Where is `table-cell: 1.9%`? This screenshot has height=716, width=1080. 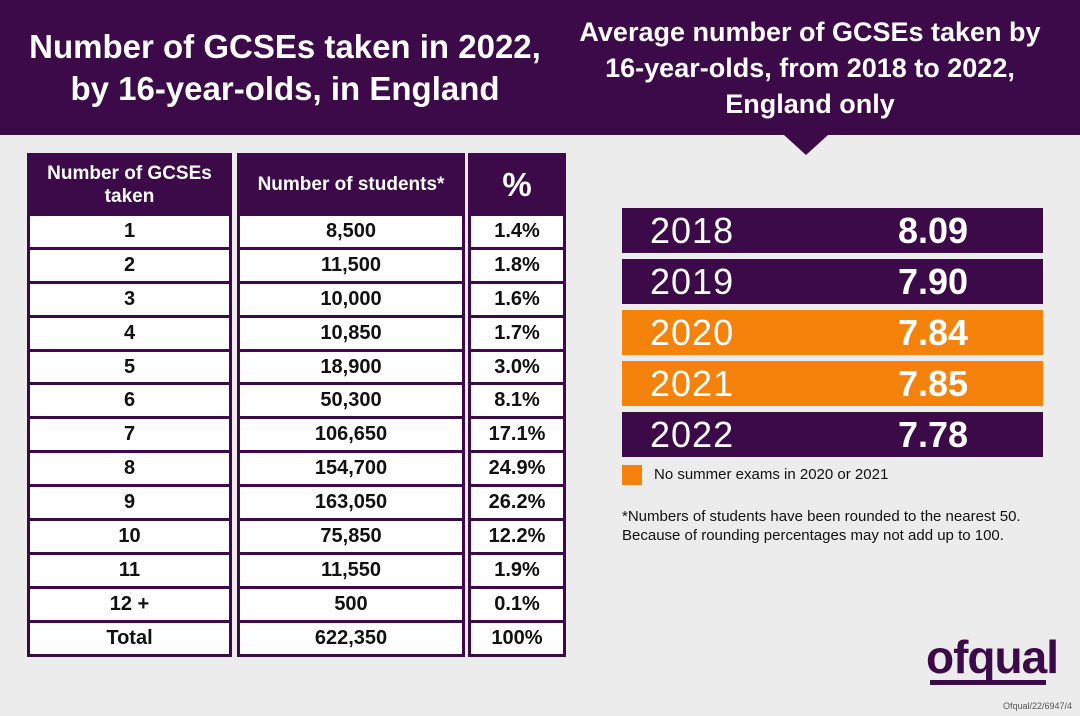 table-cell: 1.9% is located at coordinates (517, 570).